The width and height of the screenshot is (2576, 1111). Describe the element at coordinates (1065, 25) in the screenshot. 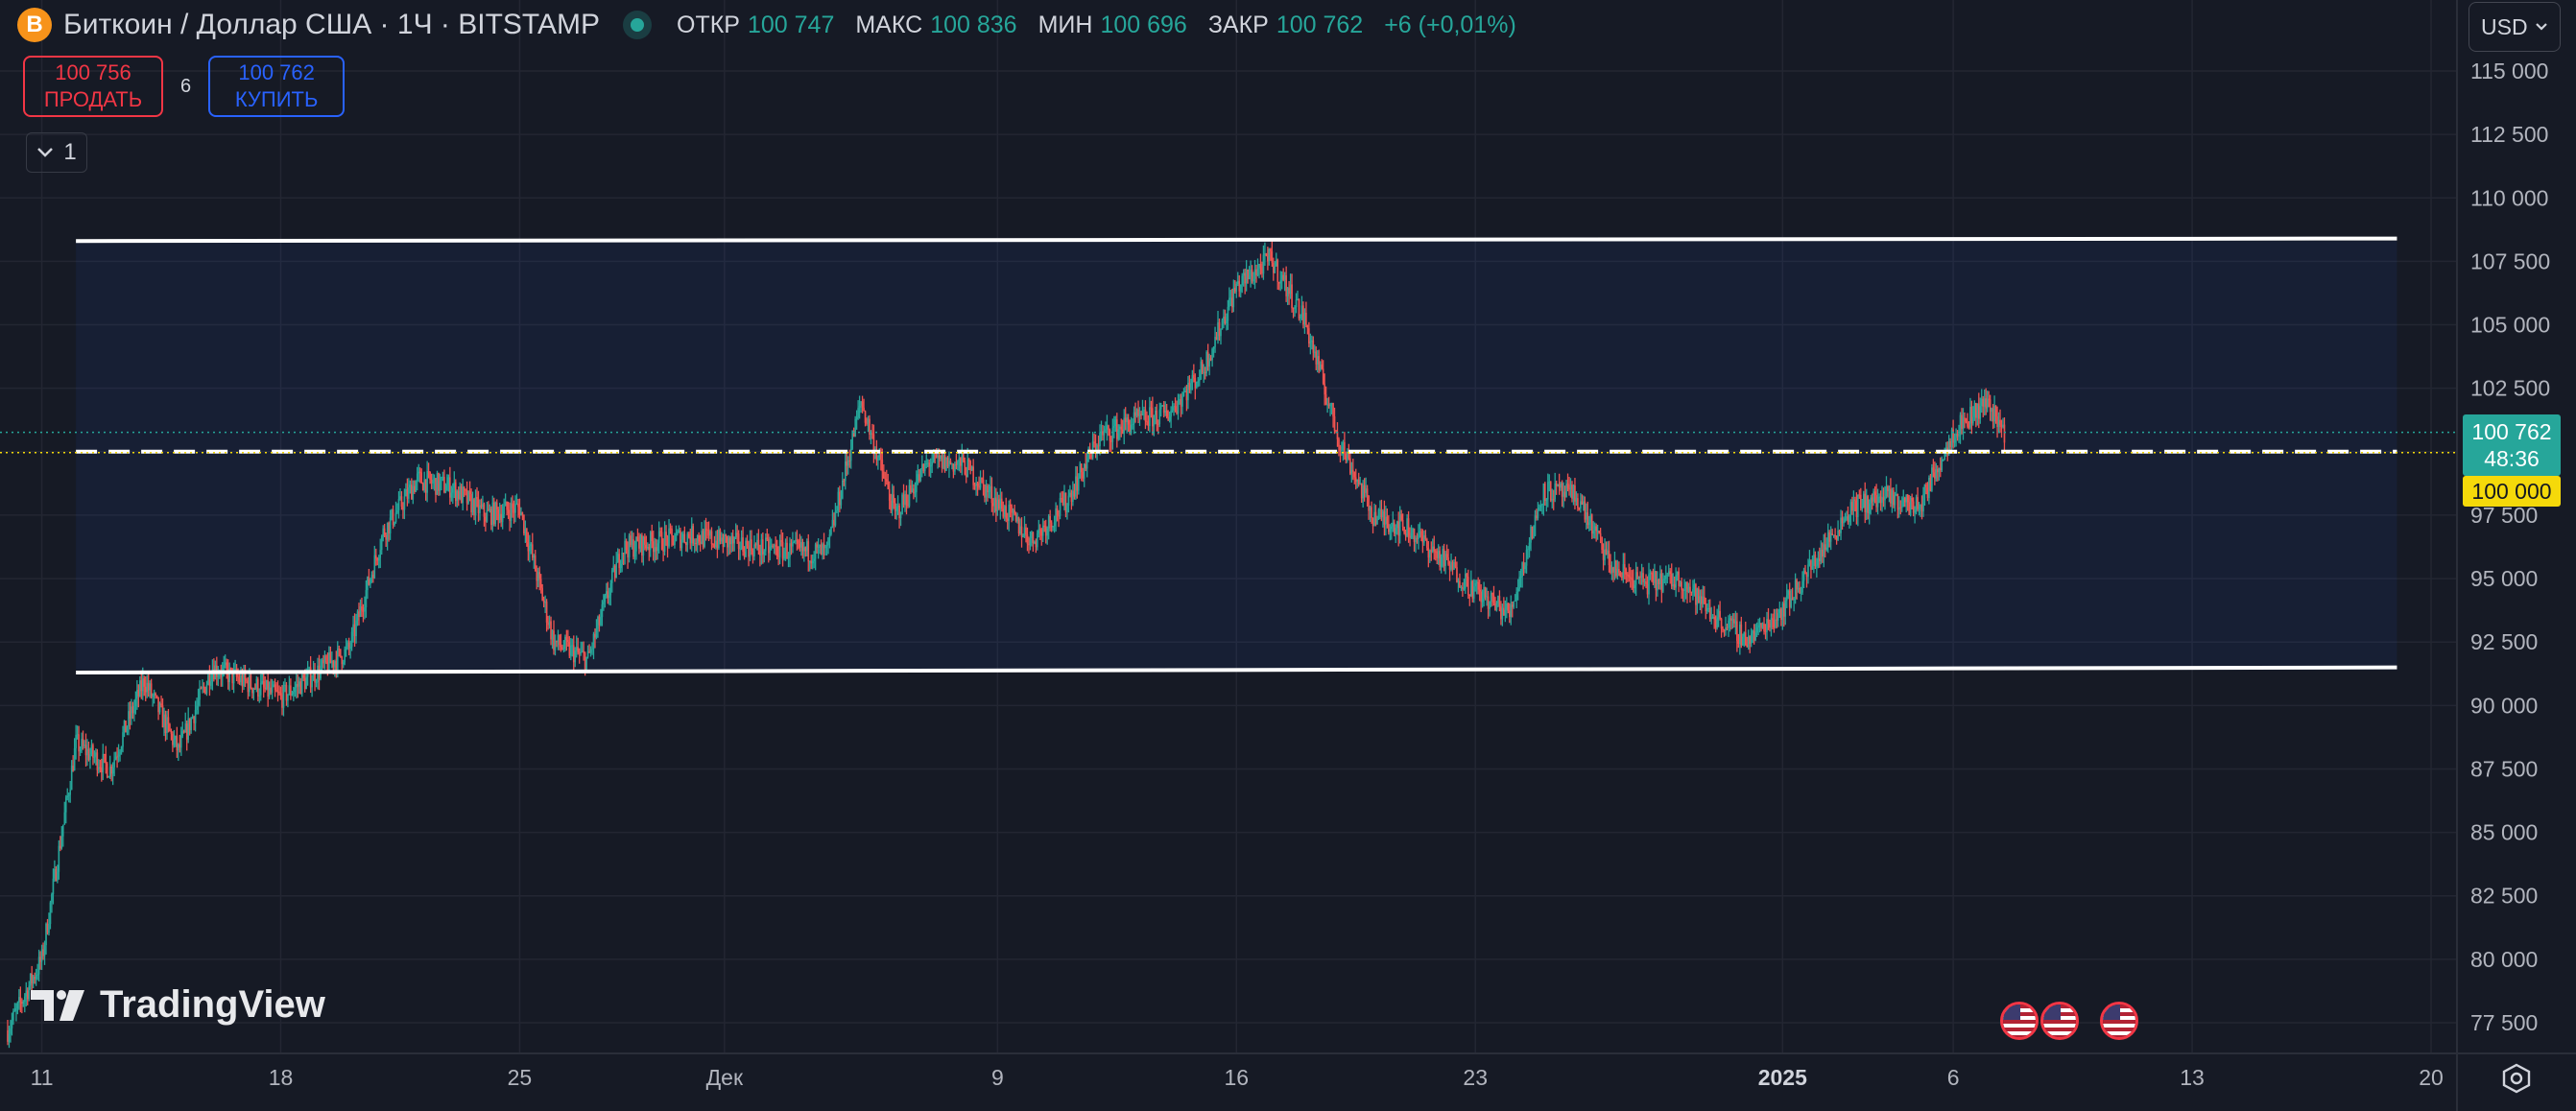

I see `ohlc-low-label: МИН` at that location.